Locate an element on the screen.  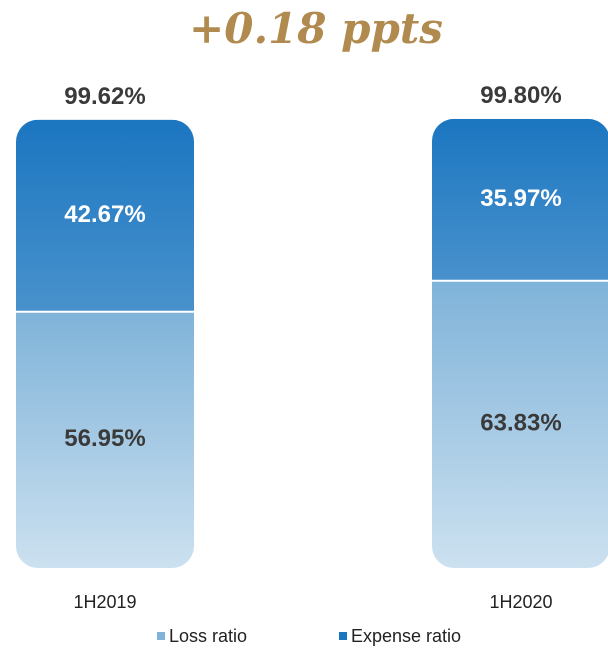
legend-label: Loss ratio is located at coordinates (208, 636).